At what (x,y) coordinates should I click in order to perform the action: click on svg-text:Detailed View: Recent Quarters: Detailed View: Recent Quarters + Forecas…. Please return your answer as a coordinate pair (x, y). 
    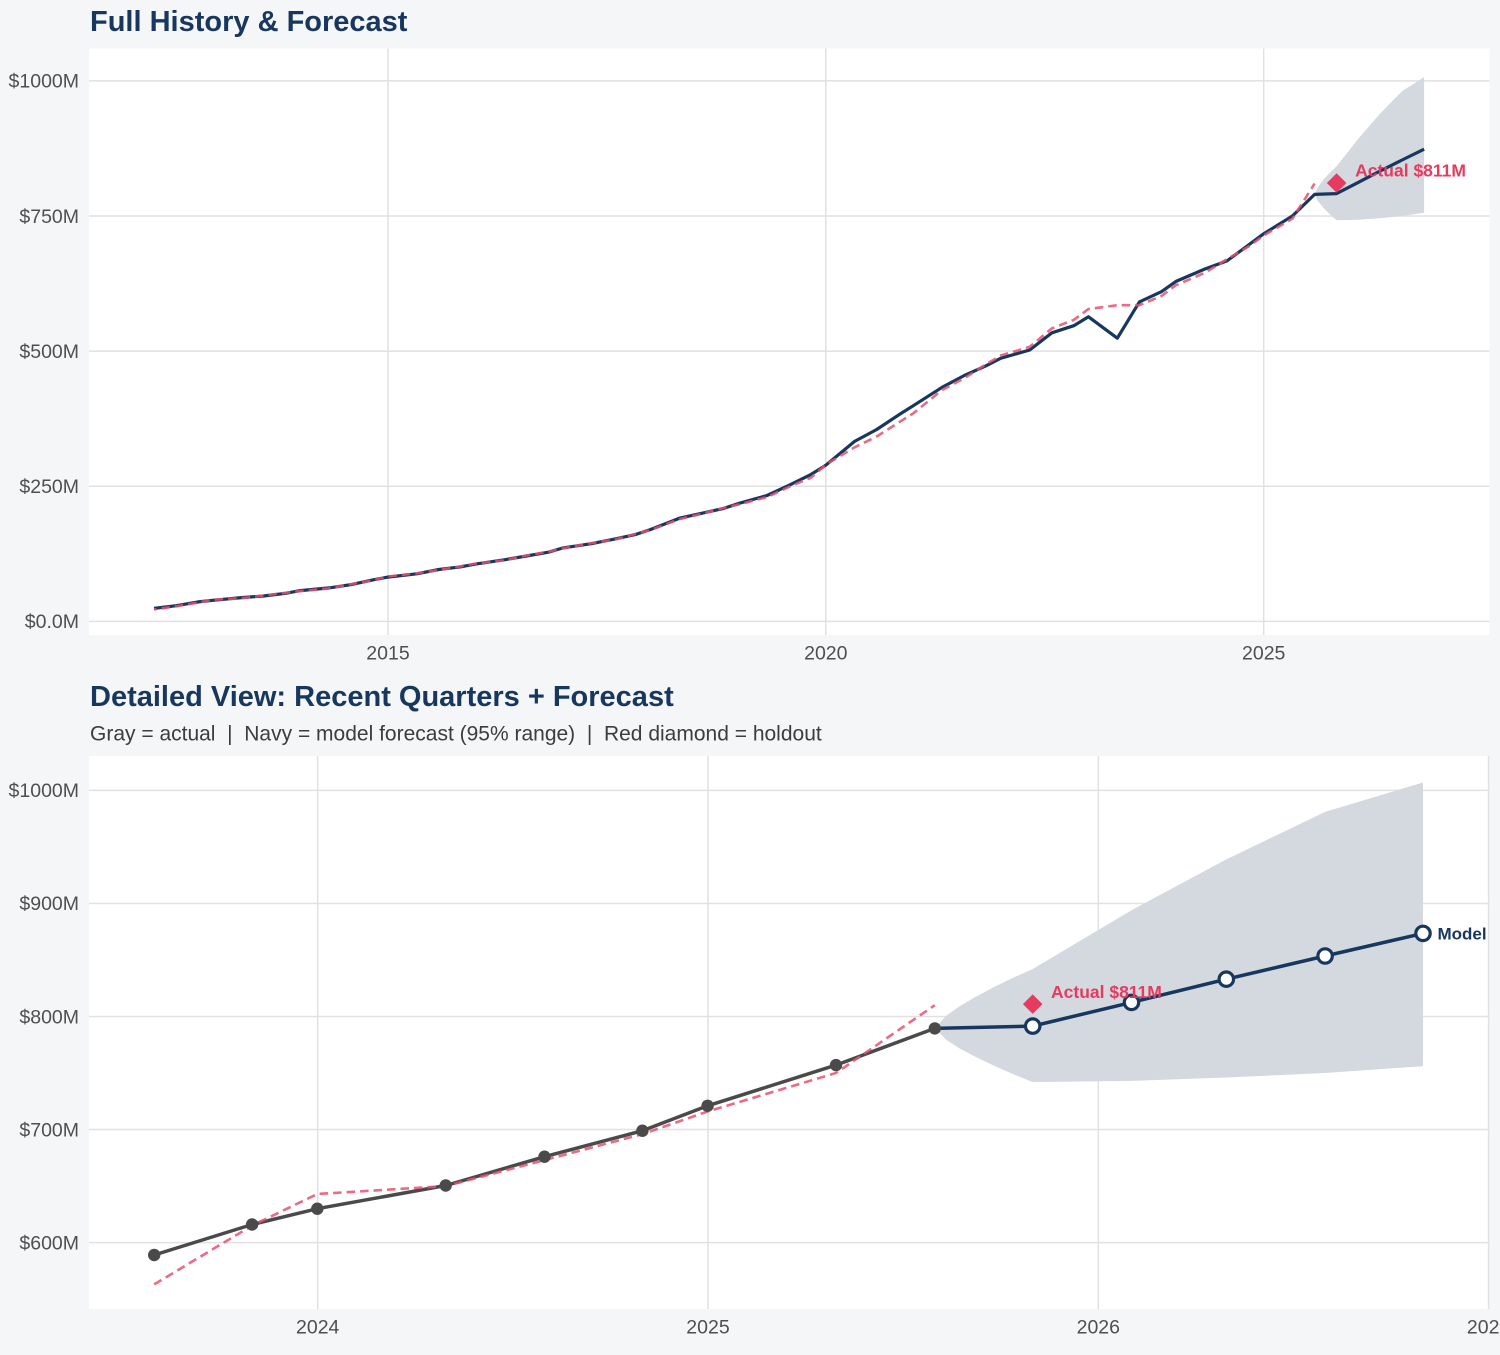
    Looking at the image, I should click on (382, 697).